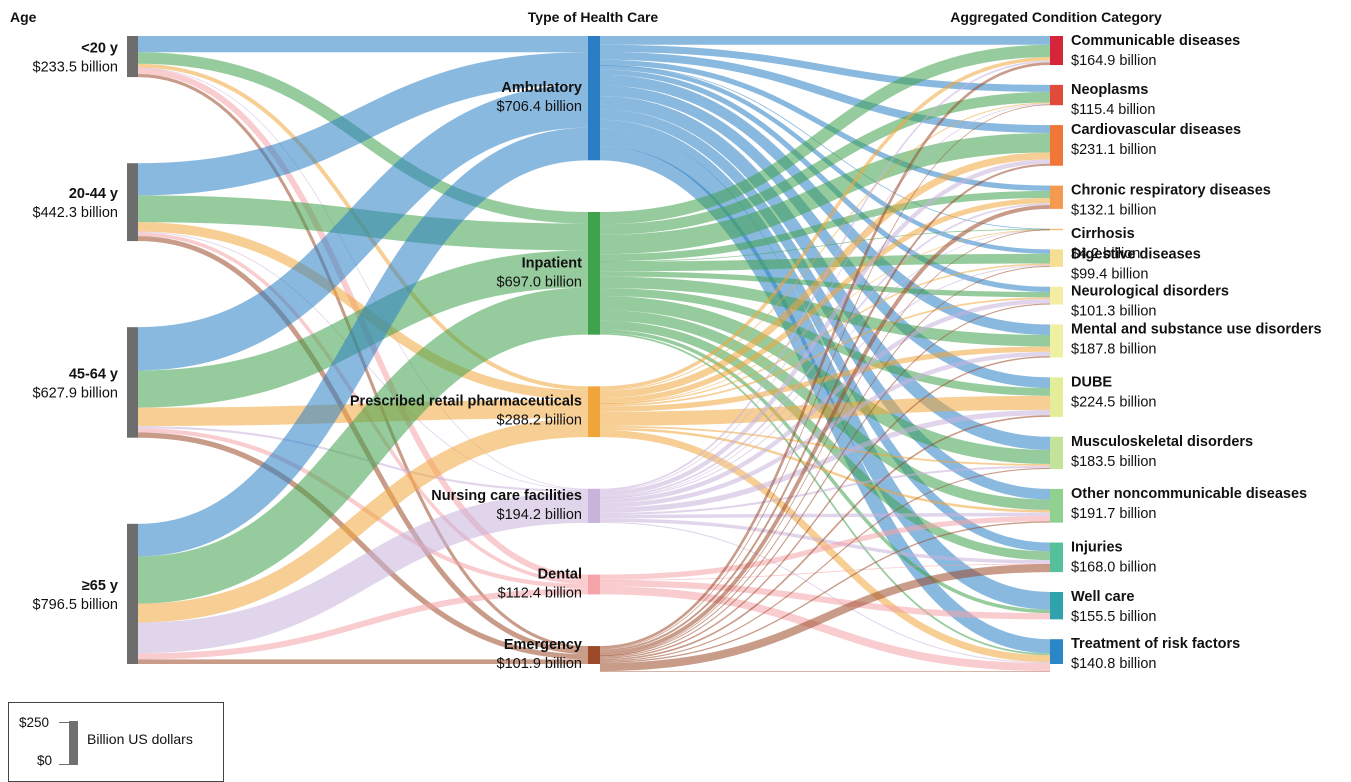 The image size is (1351, 782). What do you see at coordinates (1162, 442) in the screenshot?
I see `condition-label-musculoskeletal-disorders: Musculoskeletal disorders` at bounding box center [1162, 442].